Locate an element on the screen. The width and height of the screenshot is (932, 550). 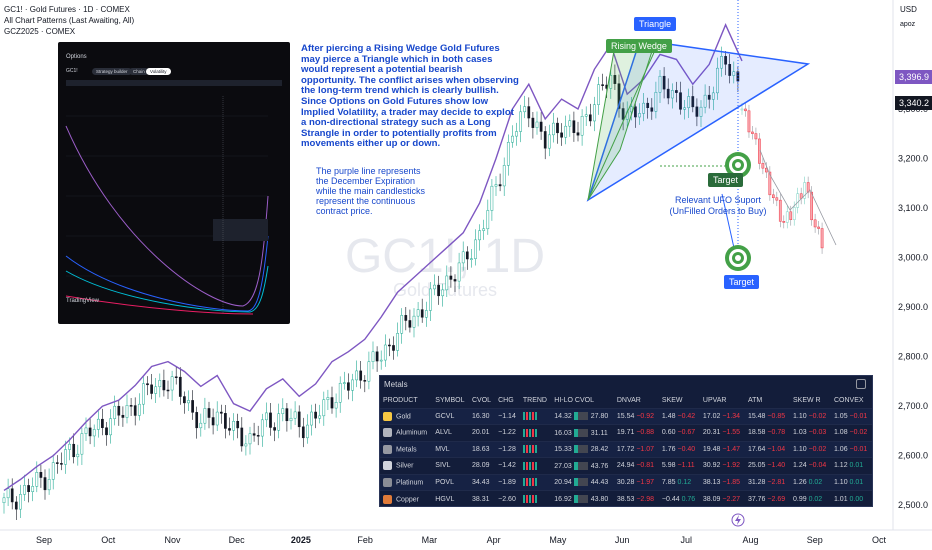
skewr-value: 1.03 is located at coordinates (800, 433).